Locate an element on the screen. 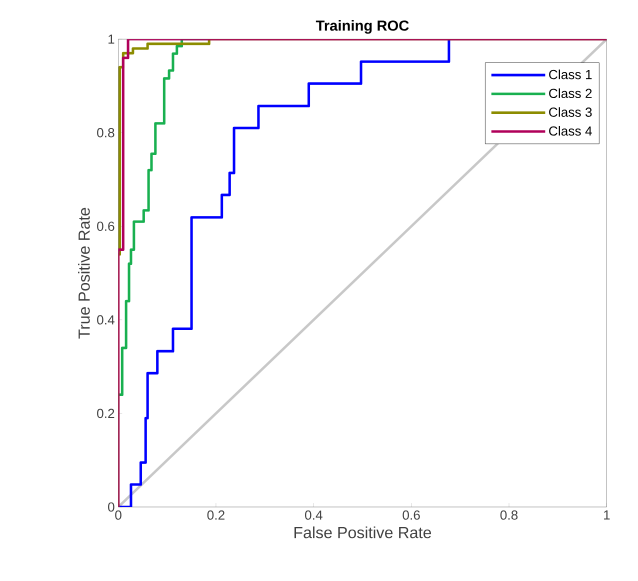  legend-label: Class 1 is located at coordinates (570, 74).